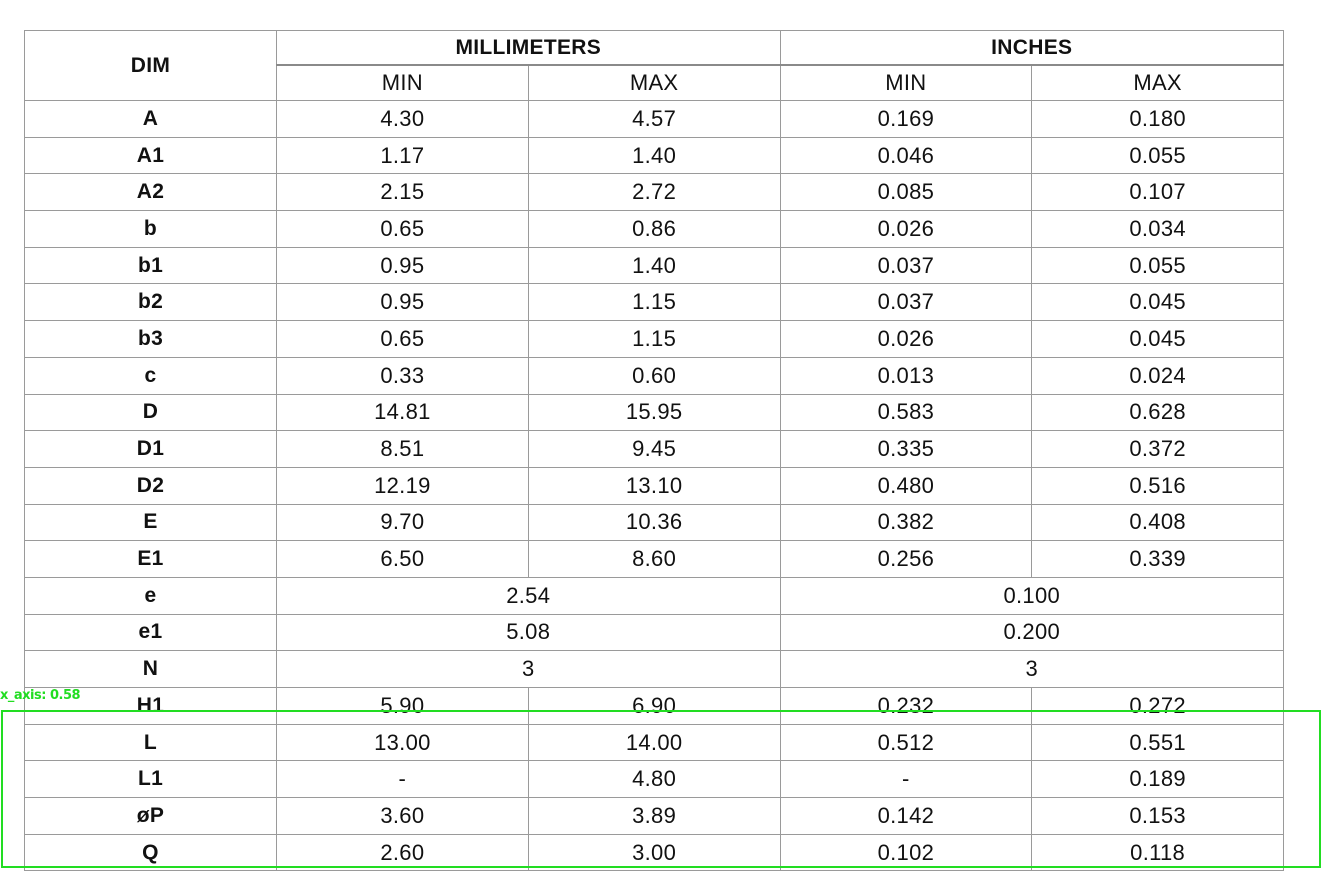  I want to click on table-row: Q 2.60 3.00 0.102 0.118, so click(654, 852).